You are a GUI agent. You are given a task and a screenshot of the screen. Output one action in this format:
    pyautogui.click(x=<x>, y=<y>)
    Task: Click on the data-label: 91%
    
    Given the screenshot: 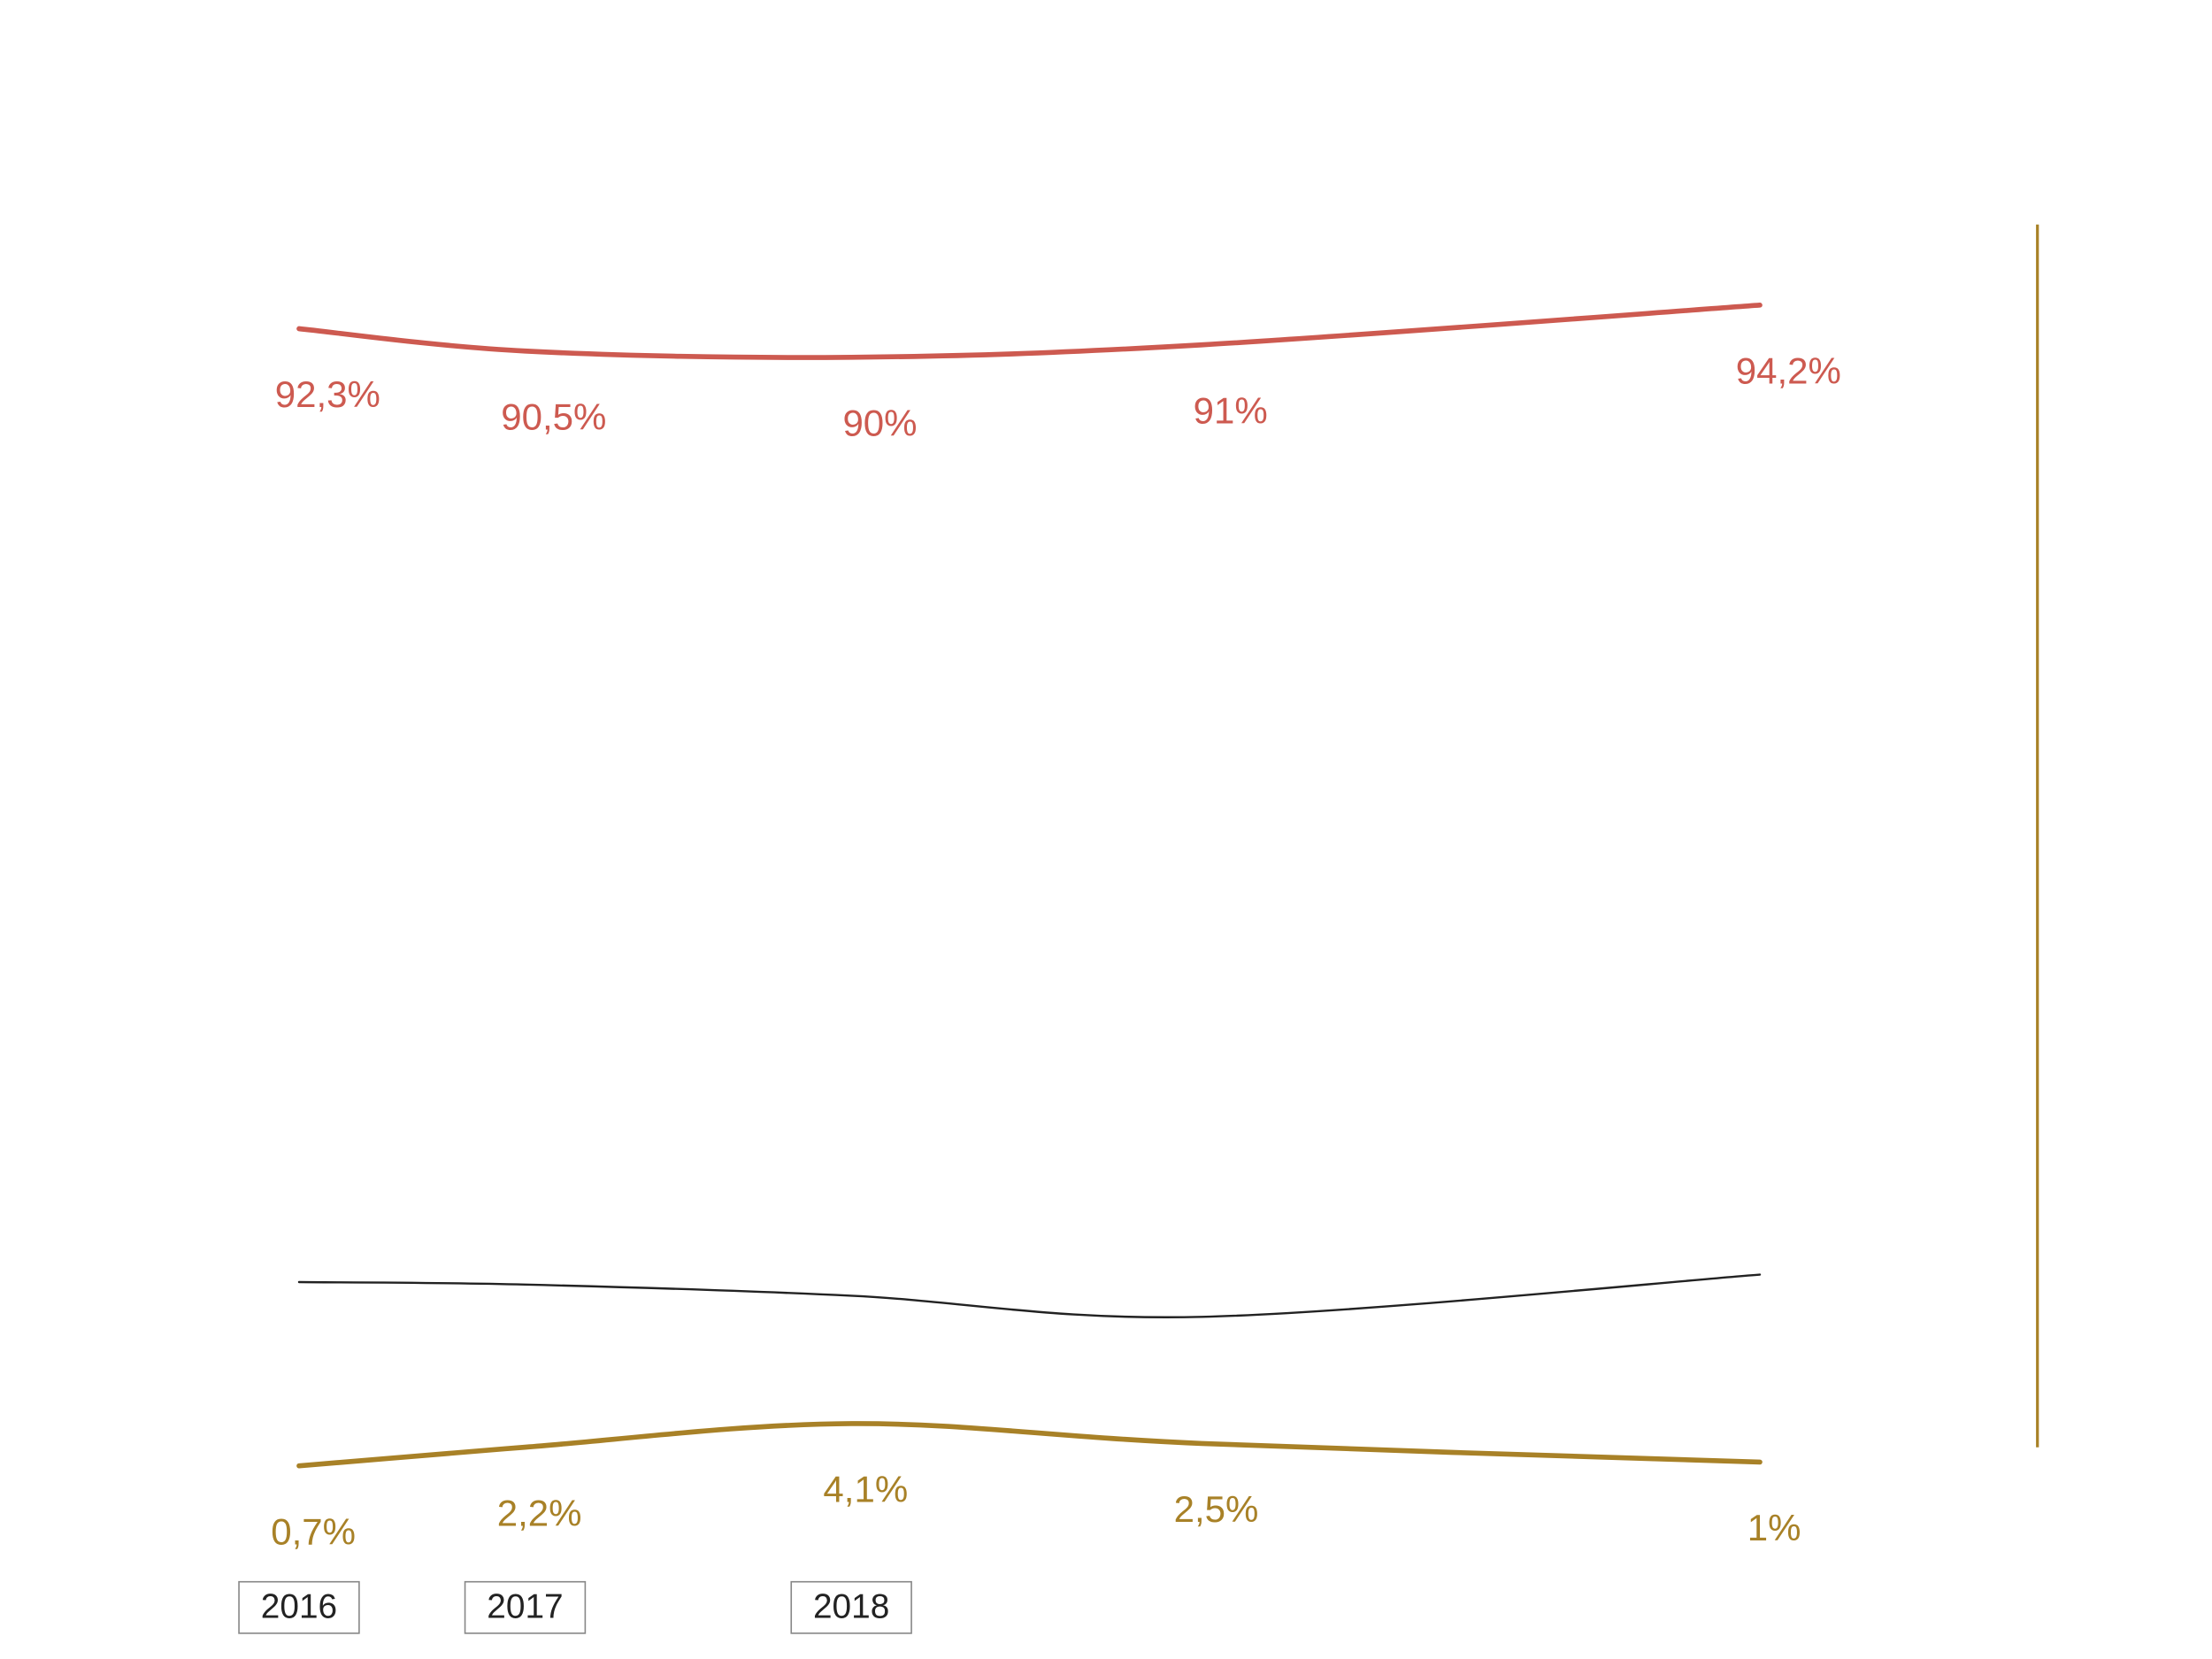 What is the action you would take?
    pyautogui.click(x=1231, y=410)
    